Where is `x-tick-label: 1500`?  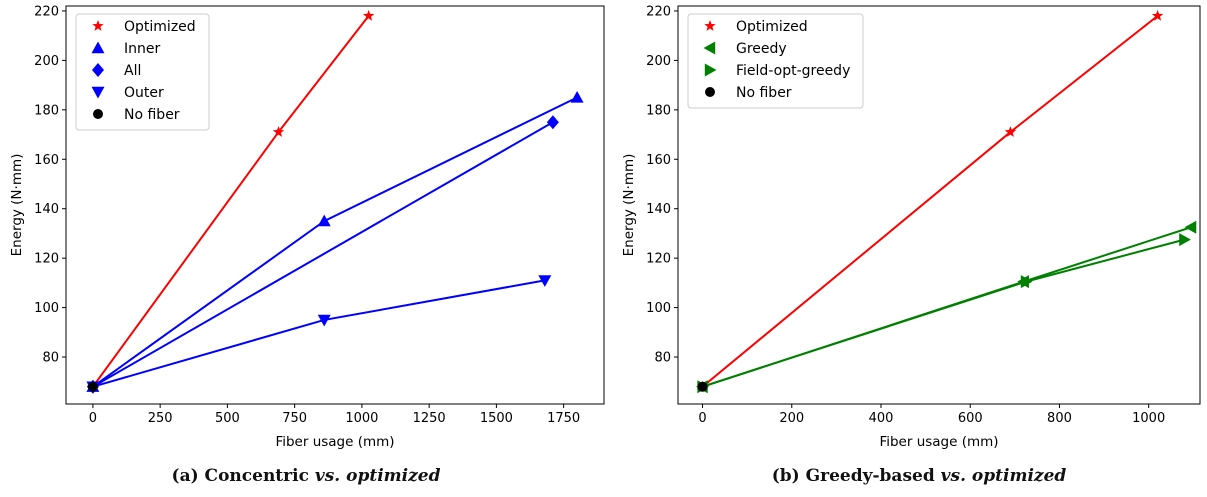 x-tick-label: 1500 is located at coordinates (496, 418).